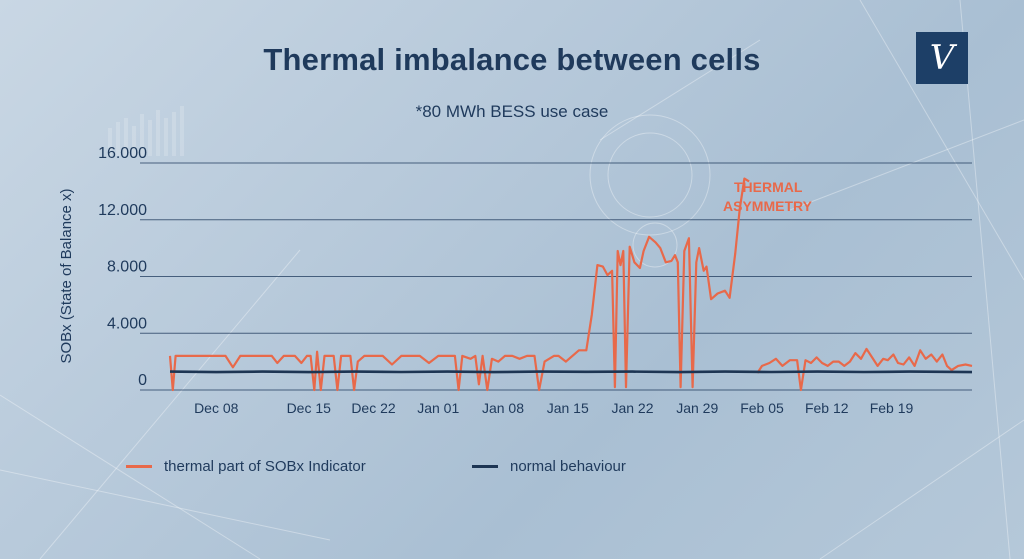 This screenshot has width=1024, height=559. I want to click on series-line-thermal, so click(864, 369).